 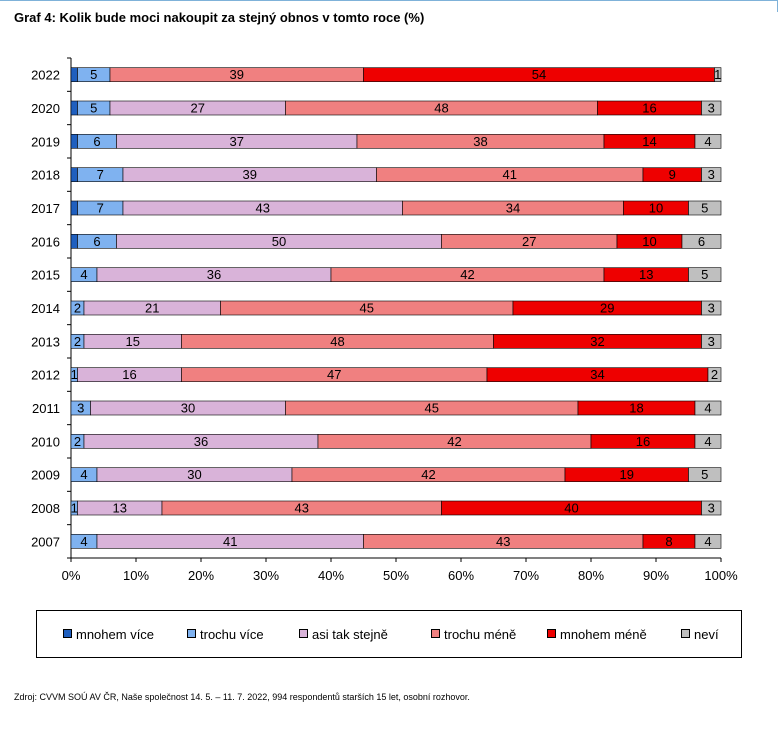 What do you see at coordinates (152, 308) in the screenshot?
I see `data-label: 21` at bounding box center [152, 308].